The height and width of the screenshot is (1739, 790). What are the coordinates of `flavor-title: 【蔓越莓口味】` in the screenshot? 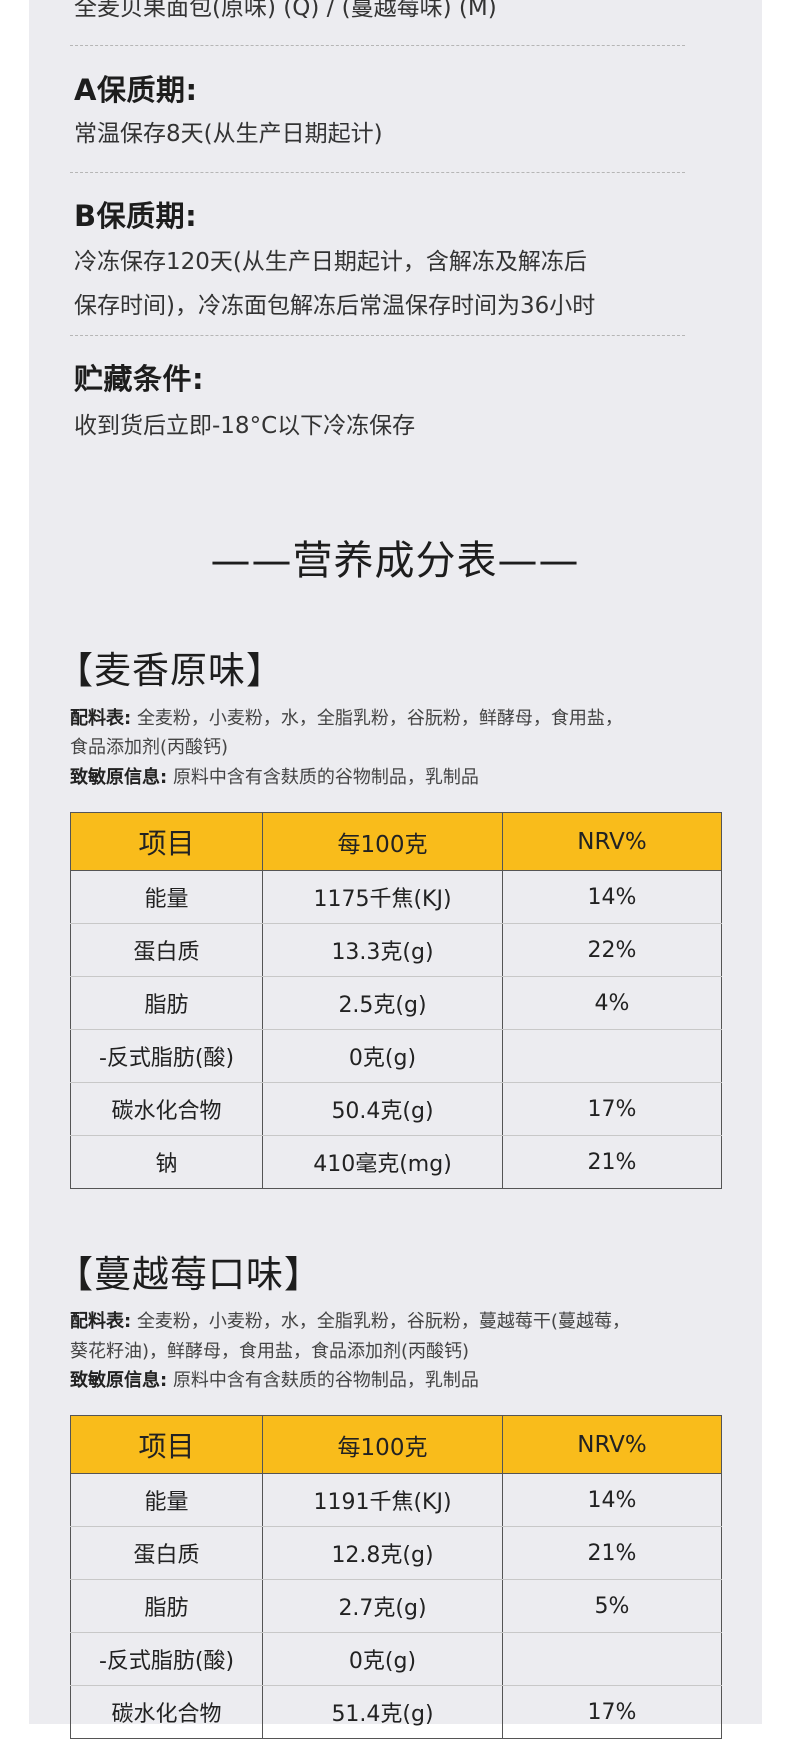 It's located at (189, 1274).